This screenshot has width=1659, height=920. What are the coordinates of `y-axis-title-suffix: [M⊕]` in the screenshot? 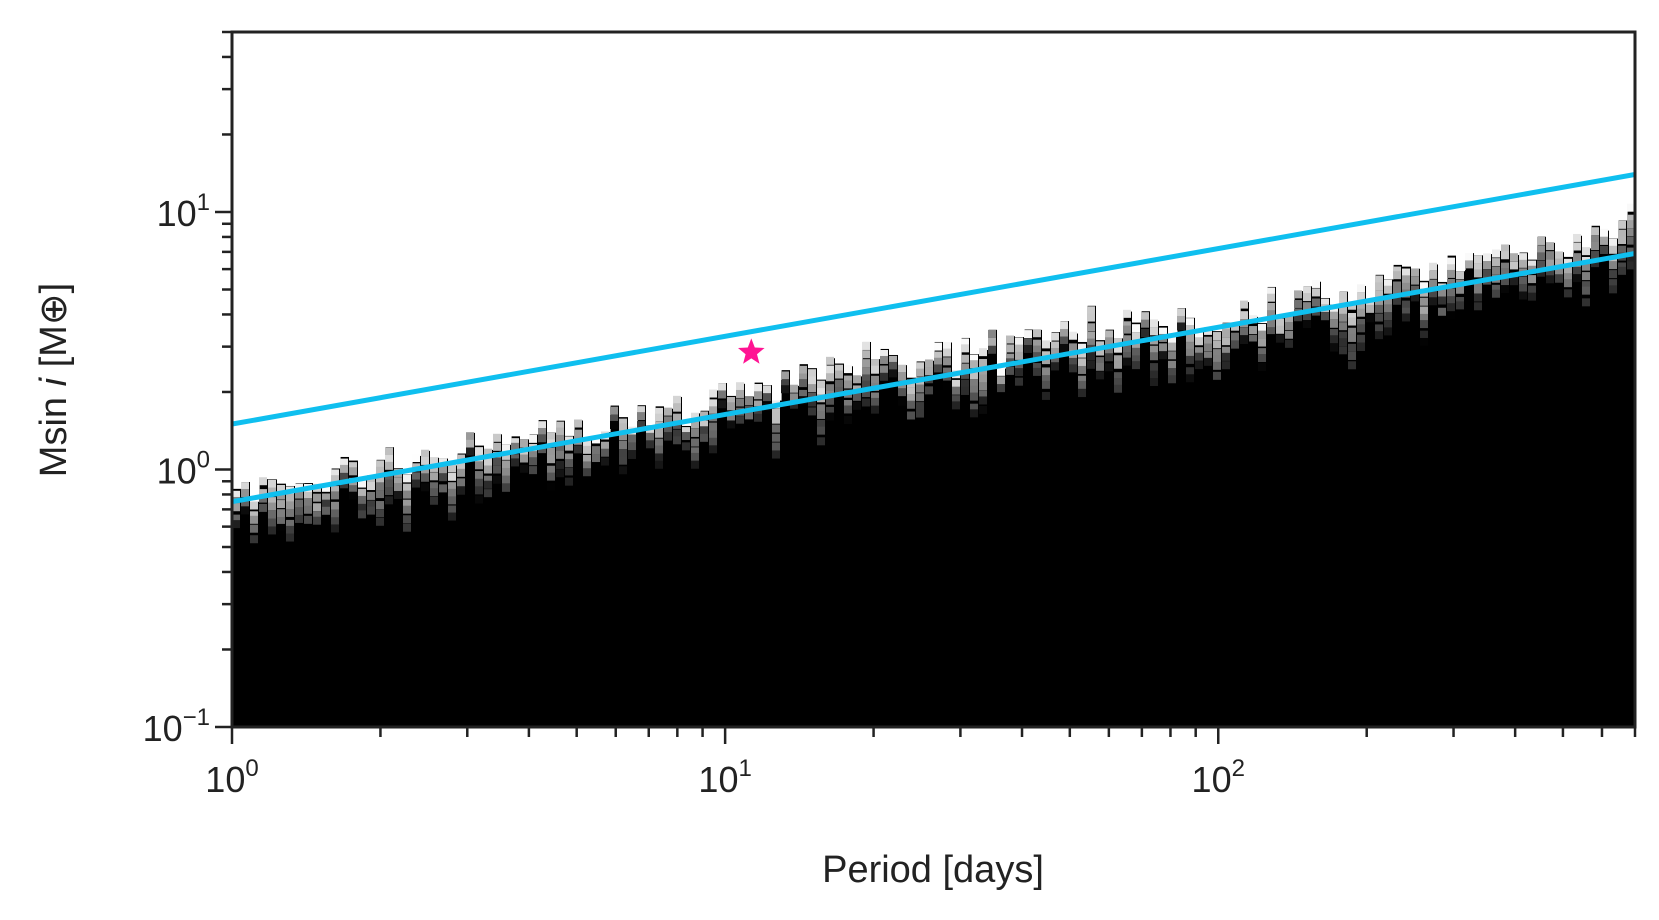 It's located at (54, 330).